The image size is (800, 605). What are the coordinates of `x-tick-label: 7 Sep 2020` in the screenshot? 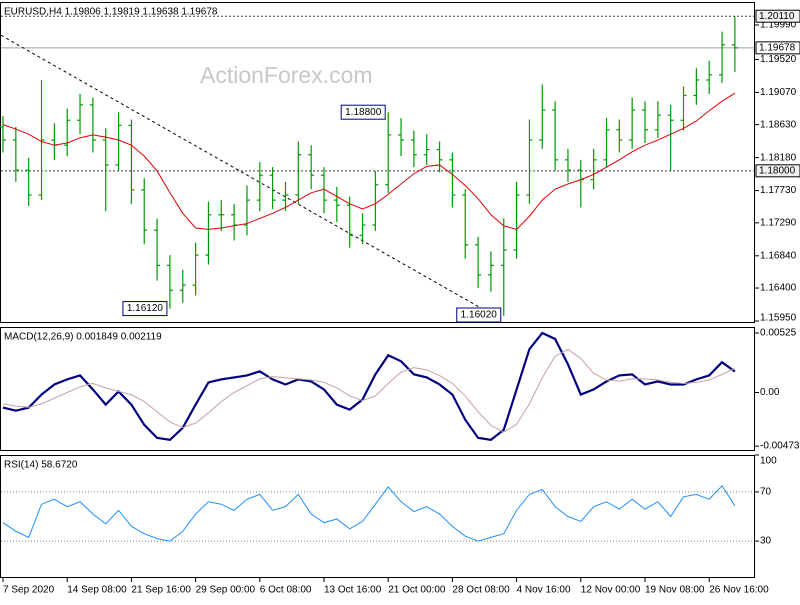 It's located at (29, 590).